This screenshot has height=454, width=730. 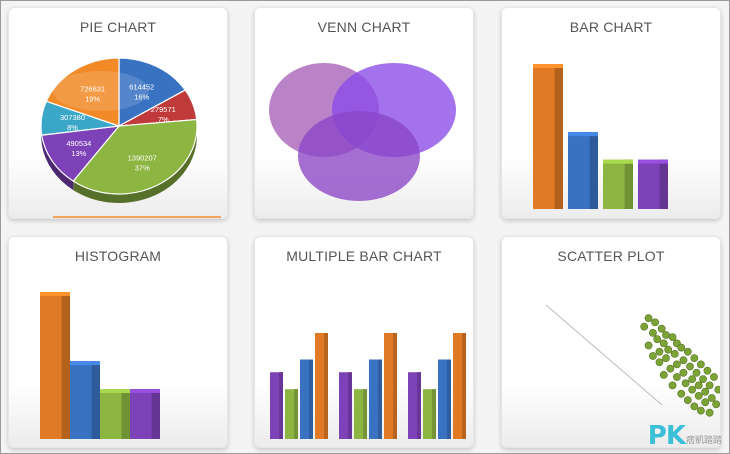 What do you see at coordinates (364, 27) in the screenshot?
I see `venn-chart-title: VENN CHART` at bounding box center [364, 27].